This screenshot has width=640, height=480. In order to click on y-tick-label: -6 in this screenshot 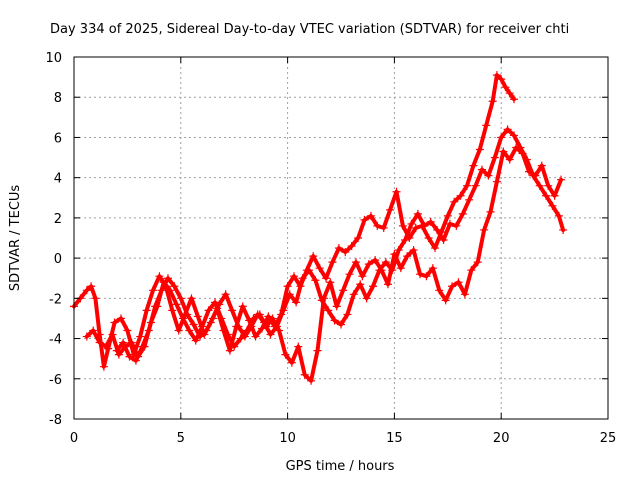, I will do `click(55, 380)`.